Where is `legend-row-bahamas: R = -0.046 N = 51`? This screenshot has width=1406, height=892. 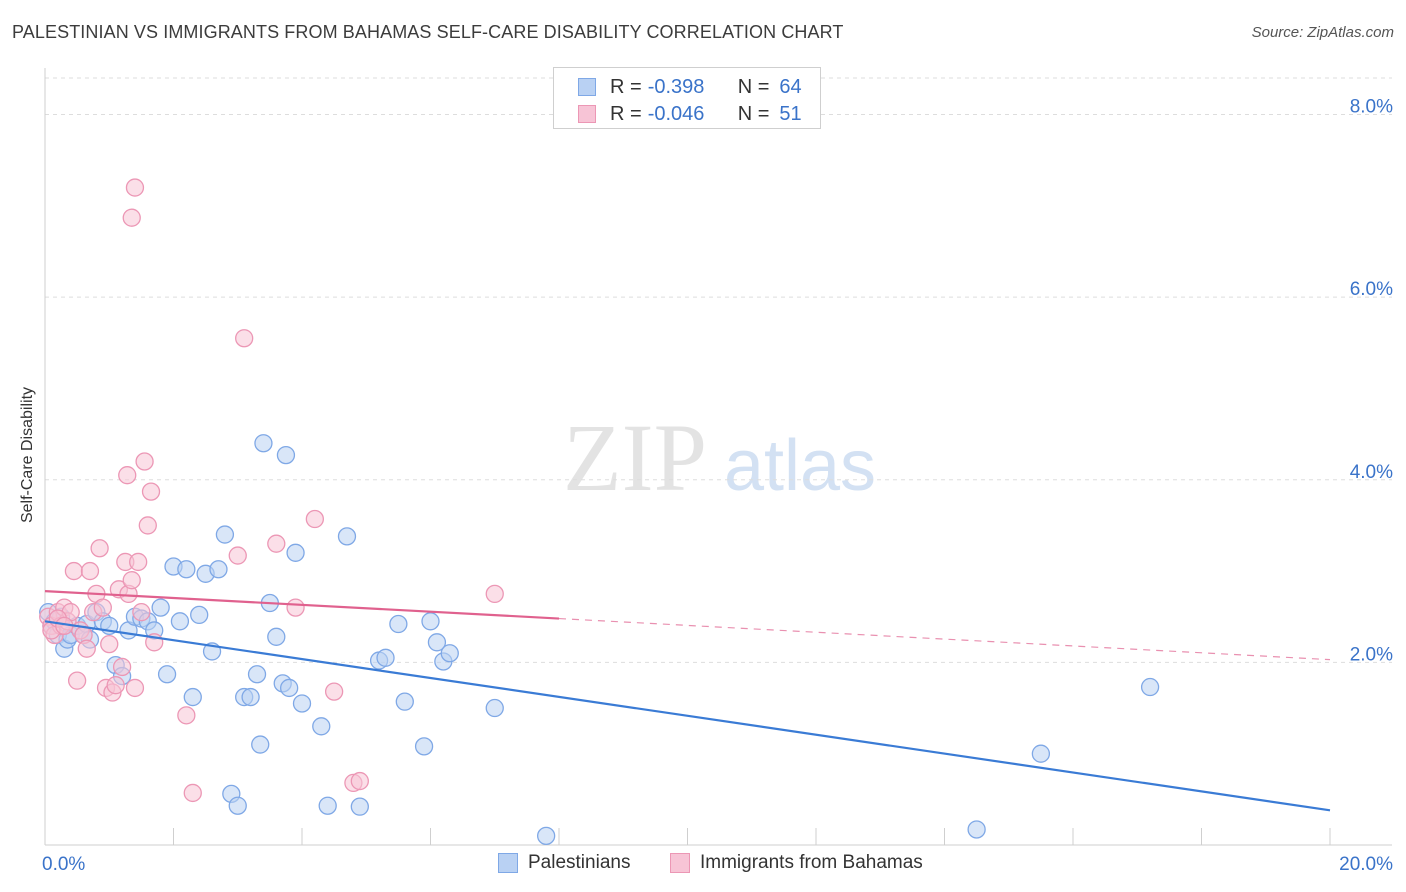 legend-row-bahamas: R = -0.046 N = 51 is located at coordinates (690, 114).